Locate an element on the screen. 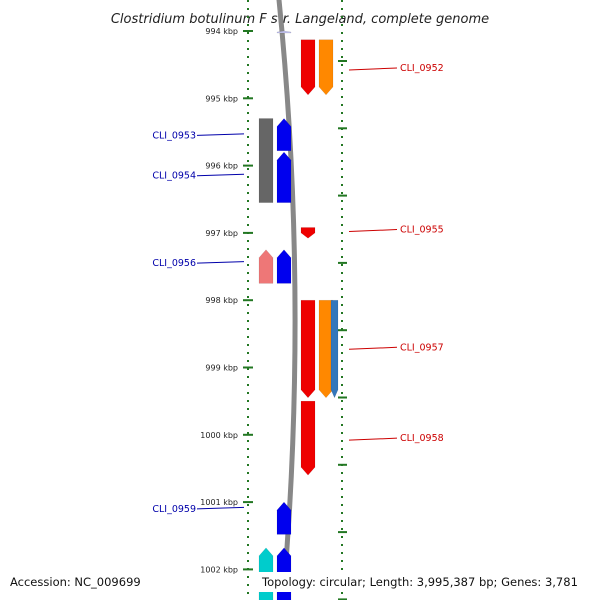 The height and width of the screenshot is (600, 600). gene-label-cli_0954: CLI_0954 is located at coordinates (174, 176).